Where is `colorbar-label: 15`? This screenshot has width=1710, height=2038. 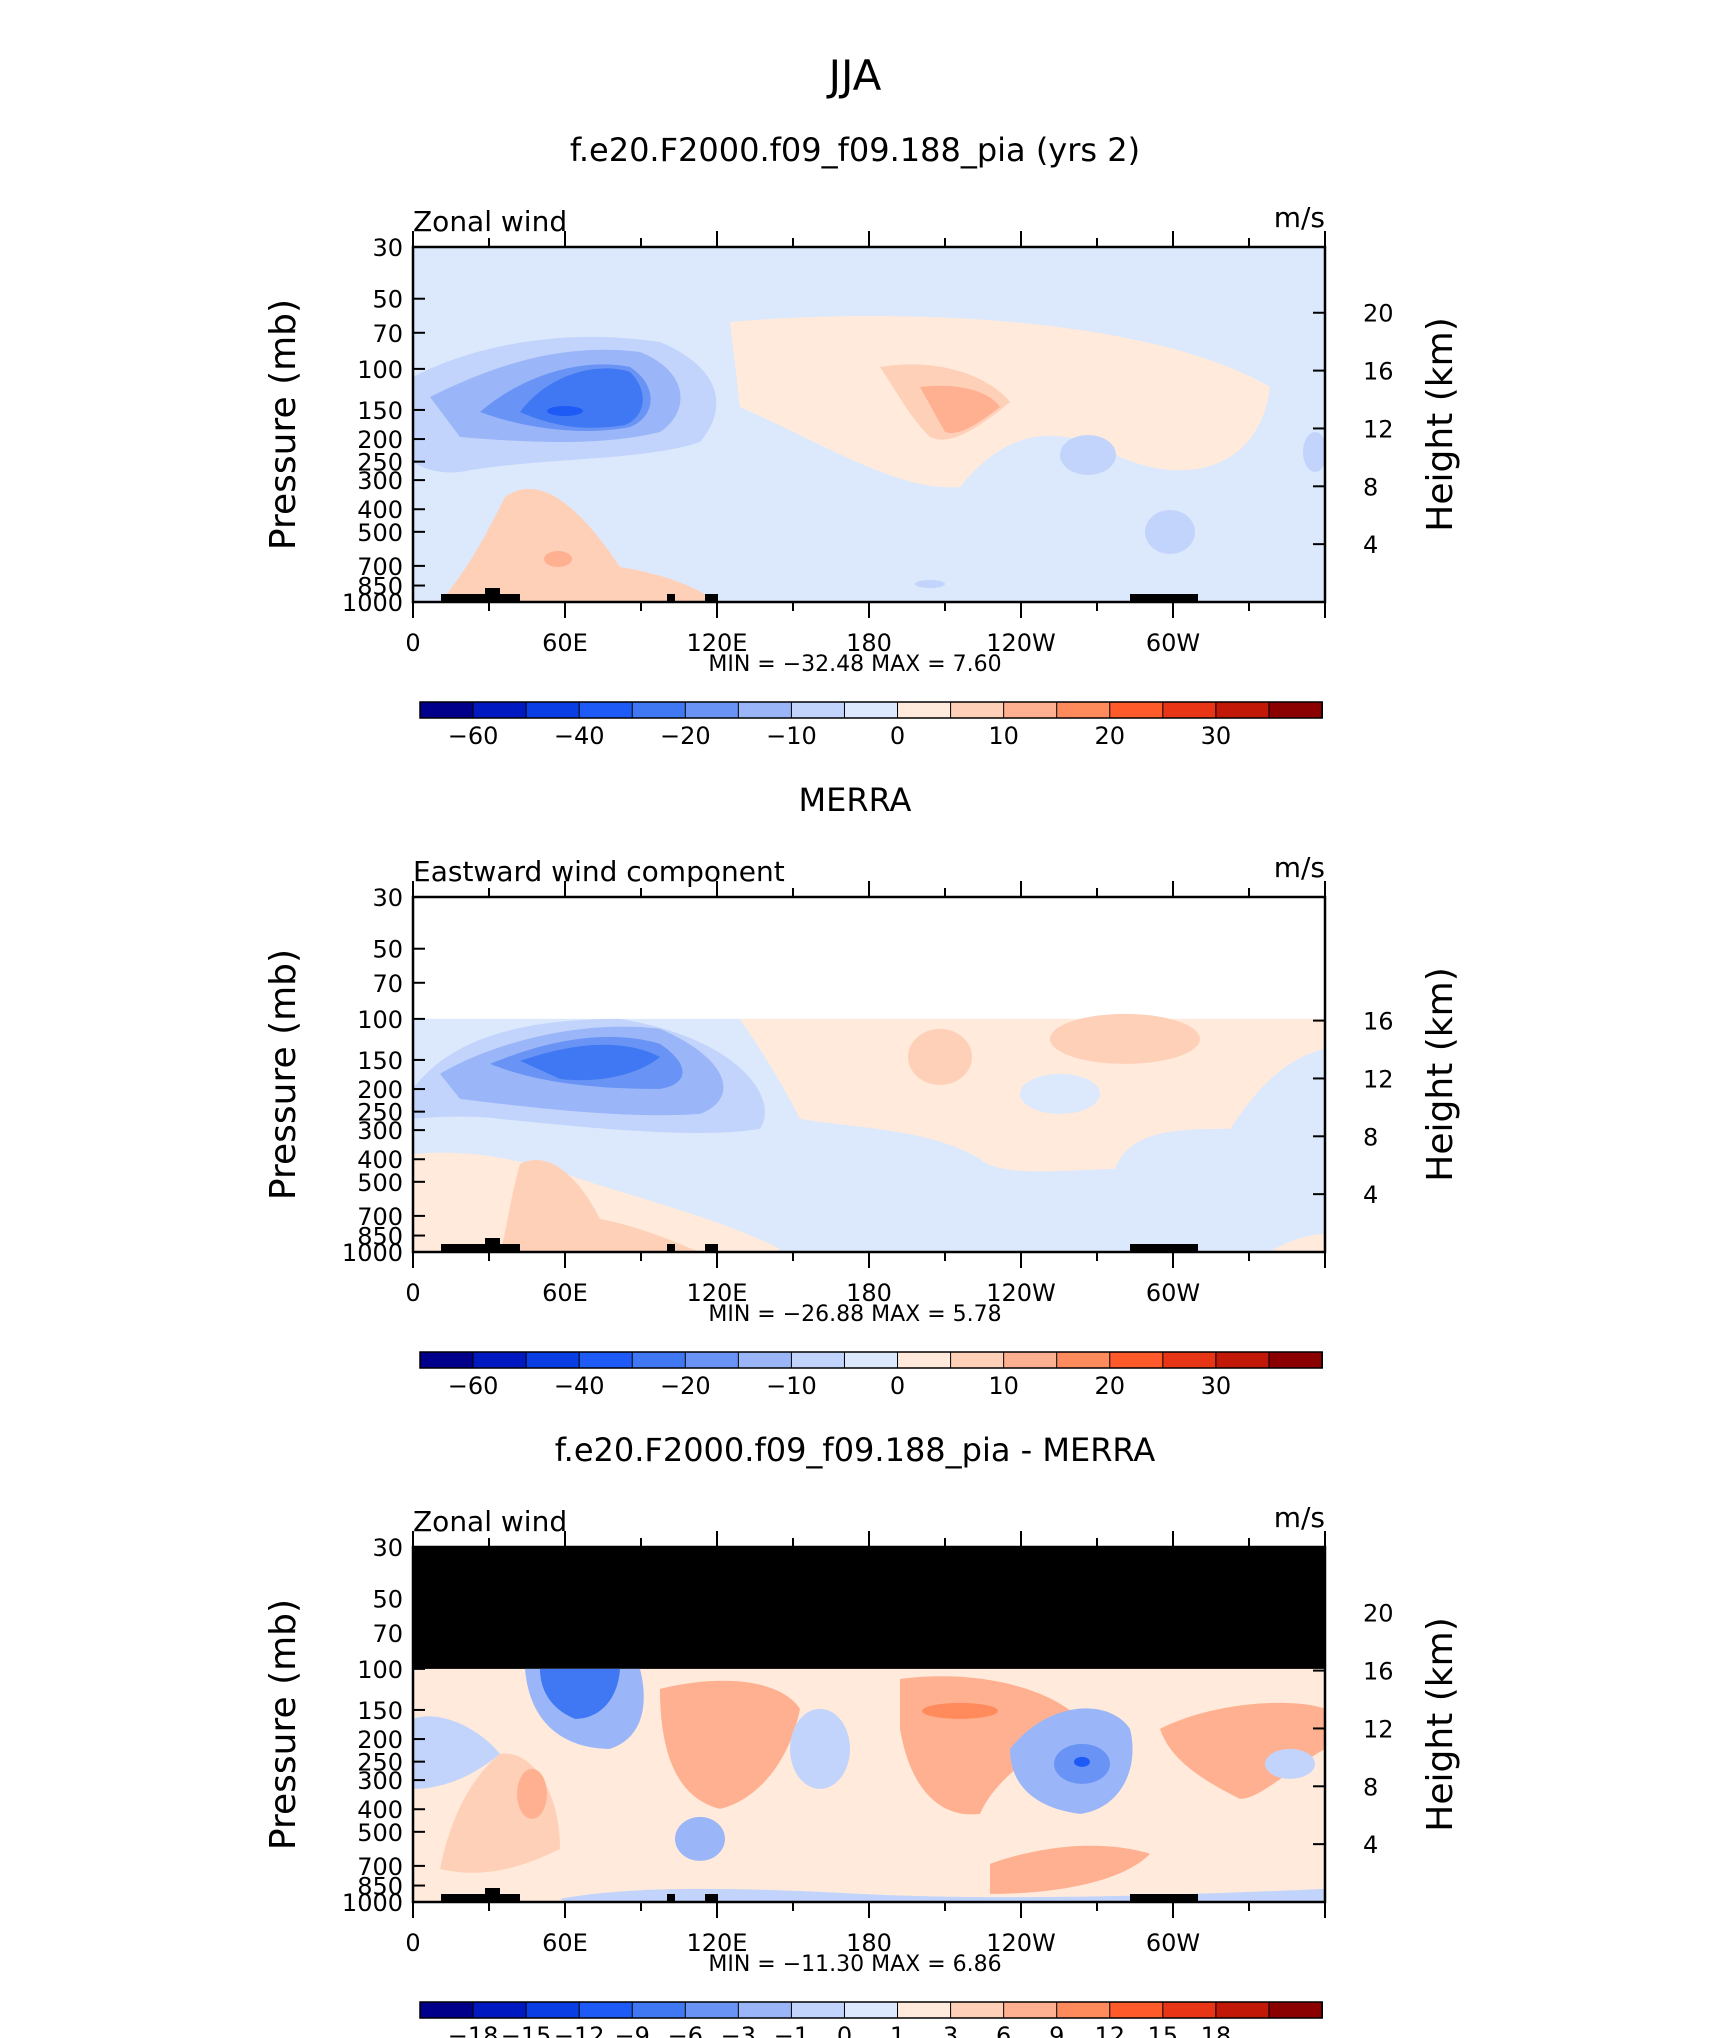
colorbar-label: 15 is located at coordinates (1163, 2030).